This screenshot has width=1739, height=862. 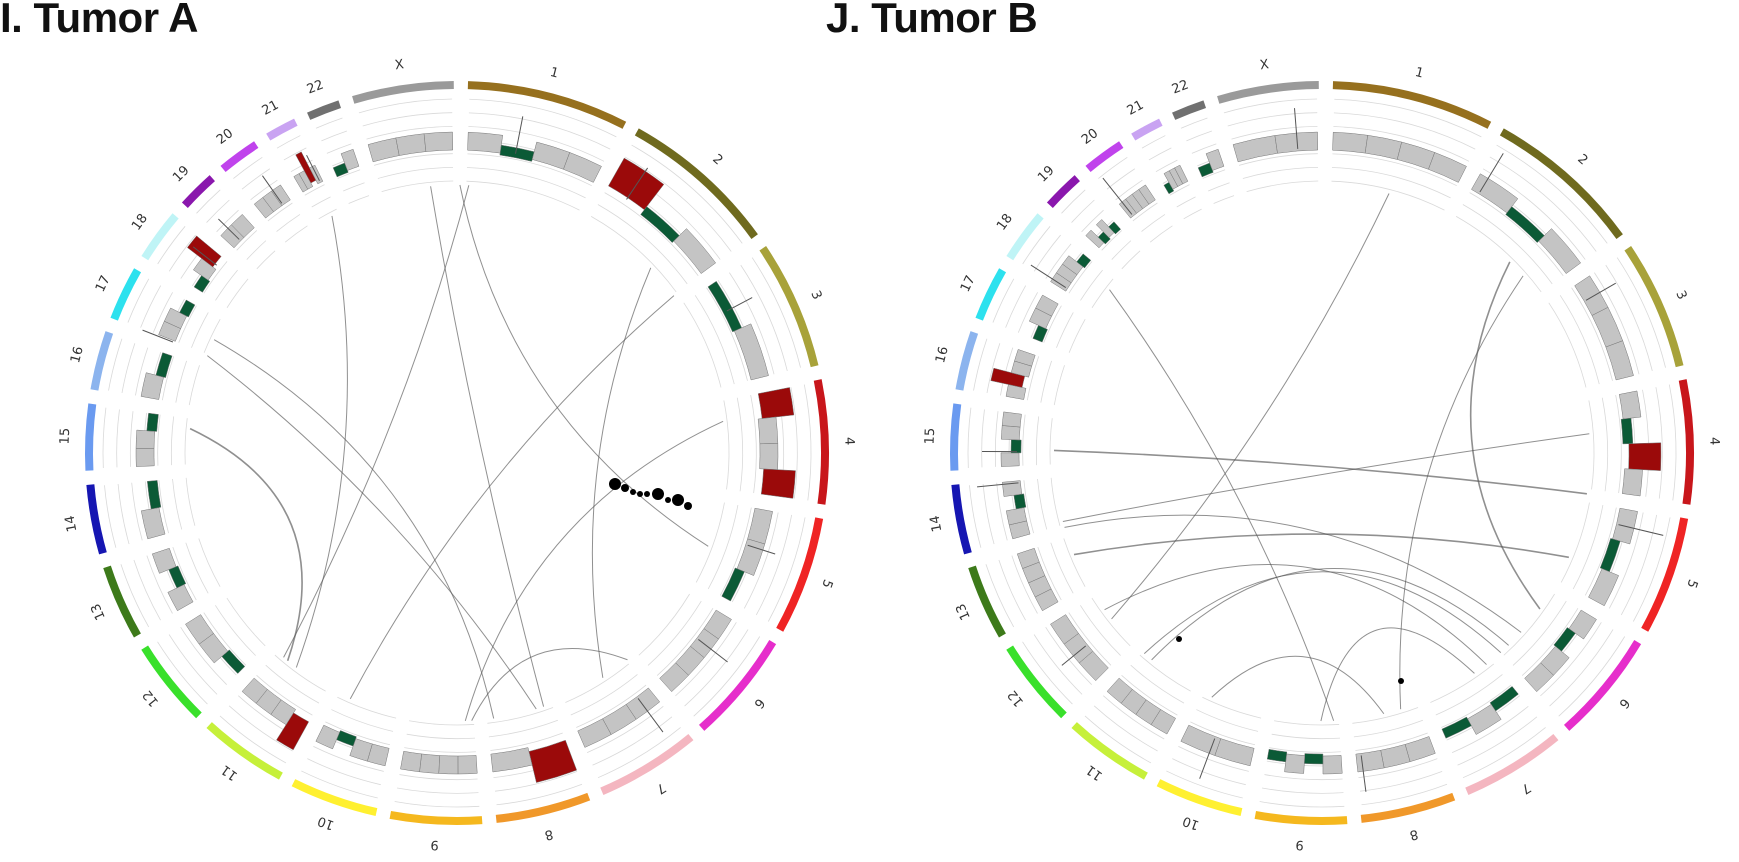 I want to click on chromosome-label: 2, so click(x=1582, y=160).